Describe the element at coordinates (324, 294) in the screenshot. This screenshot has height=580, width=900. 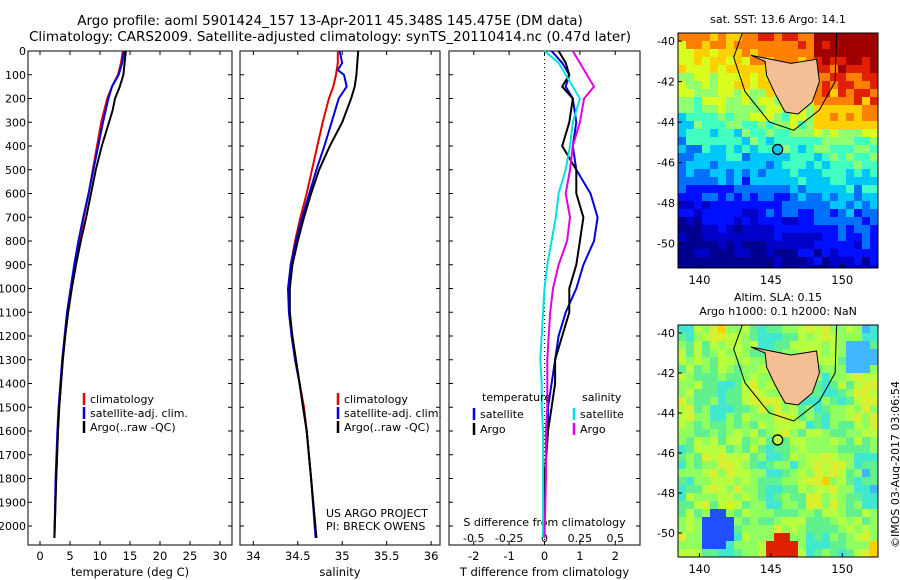
I see `series-line-argo-raw-qc-` at that location.